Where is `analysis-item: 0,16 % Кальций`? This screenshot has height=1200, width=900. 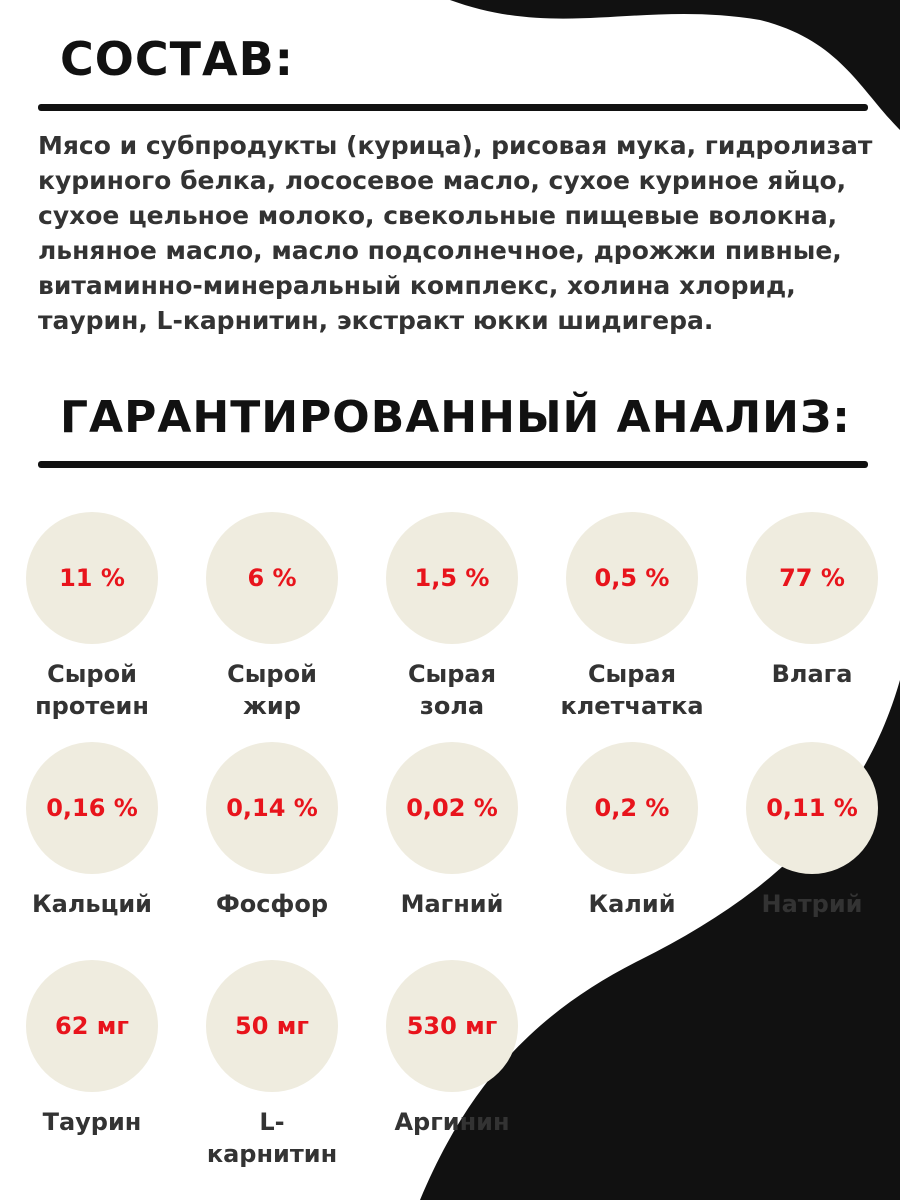
analysis-item: 0,16 % Кальций is located at coordinates (92, 831).